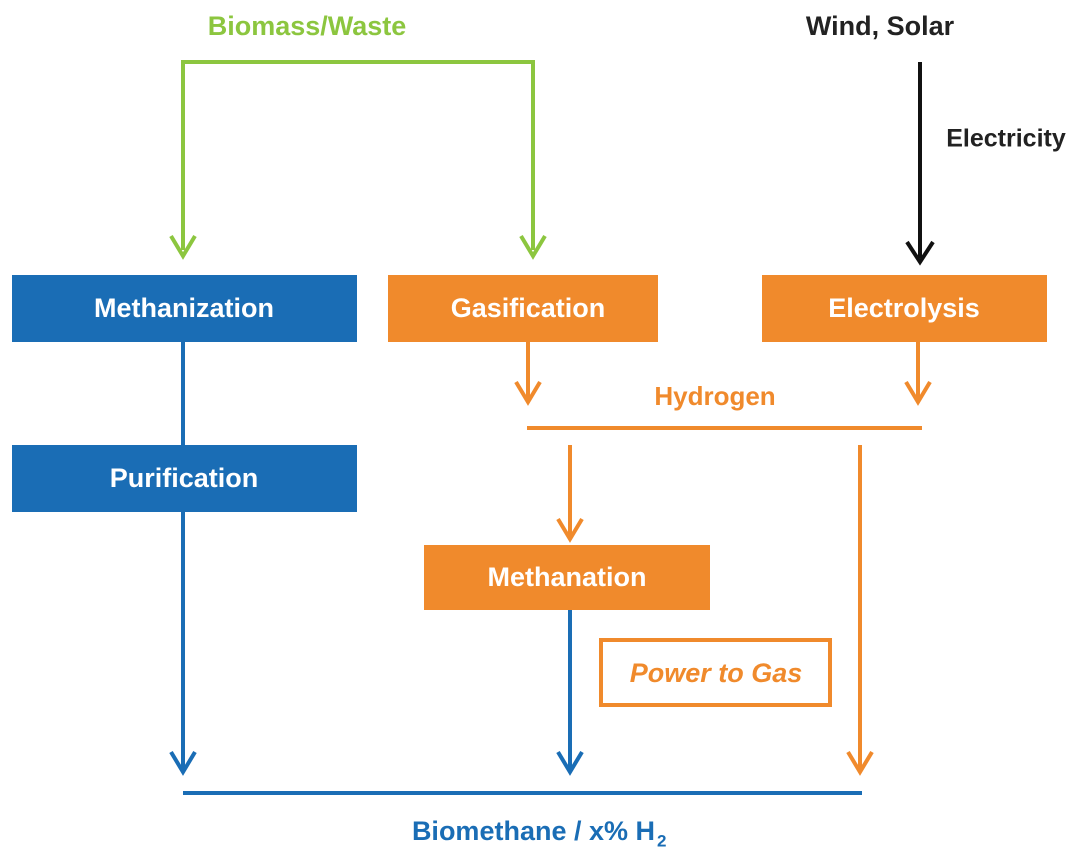 The width and height of the screenshot is (1086, 858). What do you see at coordinates (661, 840) in the screenshot?
I see `output-subscript: 2` at bounding box center [661, 840].